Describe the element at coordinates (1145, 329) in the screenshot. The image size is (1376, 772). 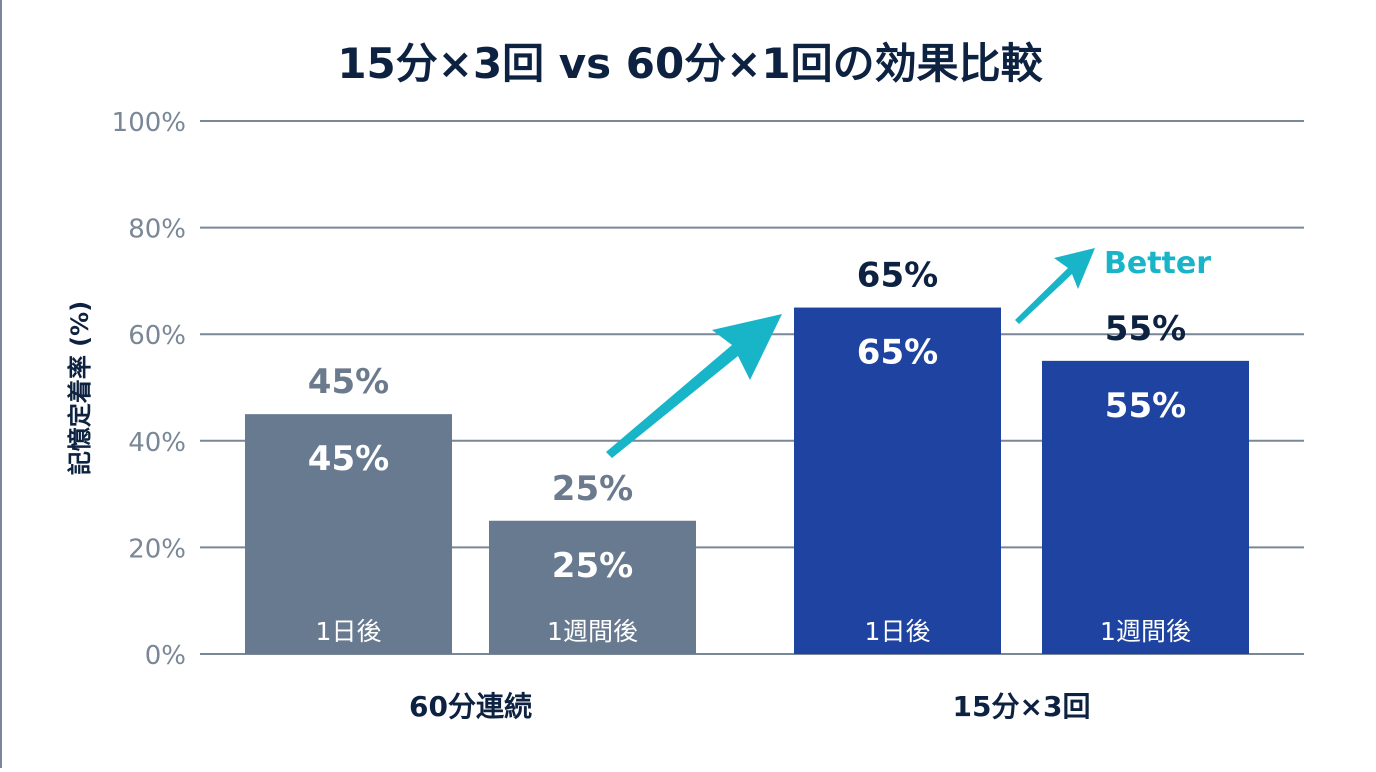
I see `bar-value-label-above: 55%` at that location.